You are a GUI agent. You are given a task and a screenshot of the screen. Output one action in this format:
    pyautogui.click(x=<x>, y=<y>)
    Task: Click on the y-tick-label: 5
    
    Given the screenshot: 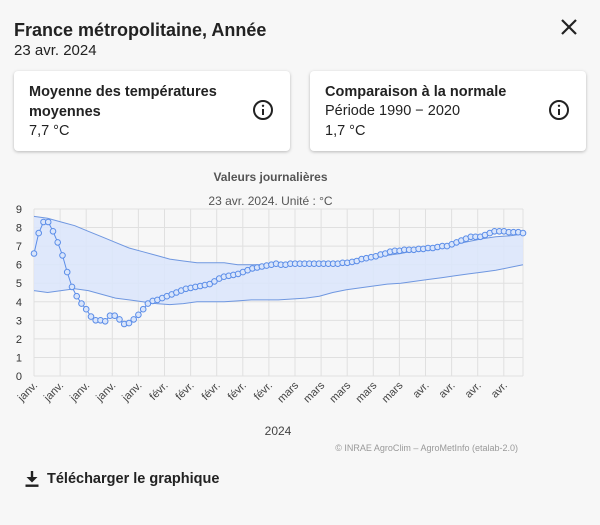 What is the action you would take?
    pyautogui.click(x=19, y=284)
    